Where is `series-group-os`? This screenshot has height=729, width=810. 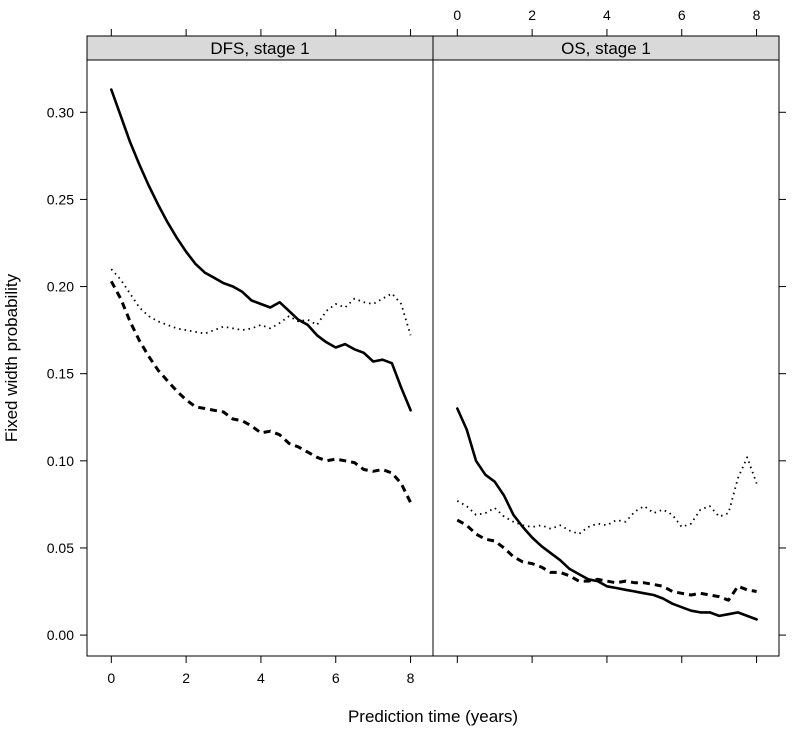
series-group-os is located at coordinates (607, 514).